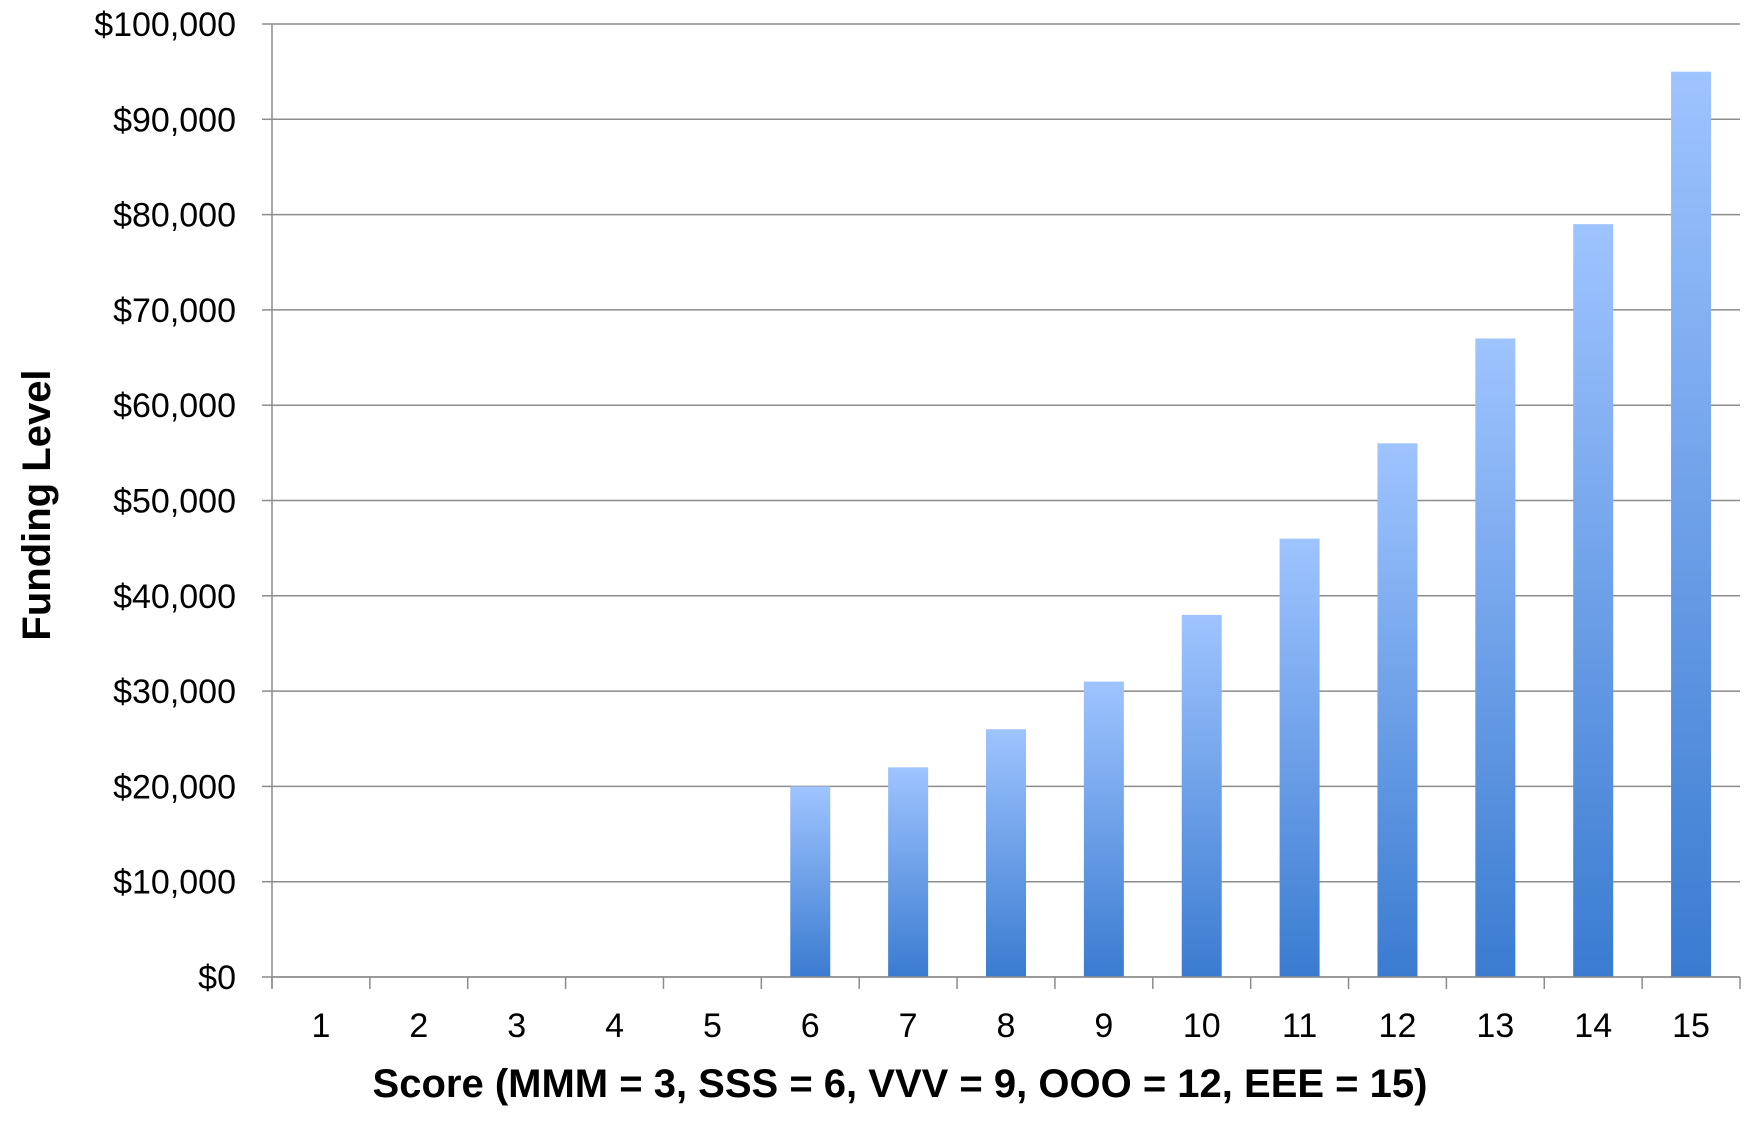  Describe the element at coordinates (516, 1026) in the screenshot. I see `x-tick-label: 3` at that location.